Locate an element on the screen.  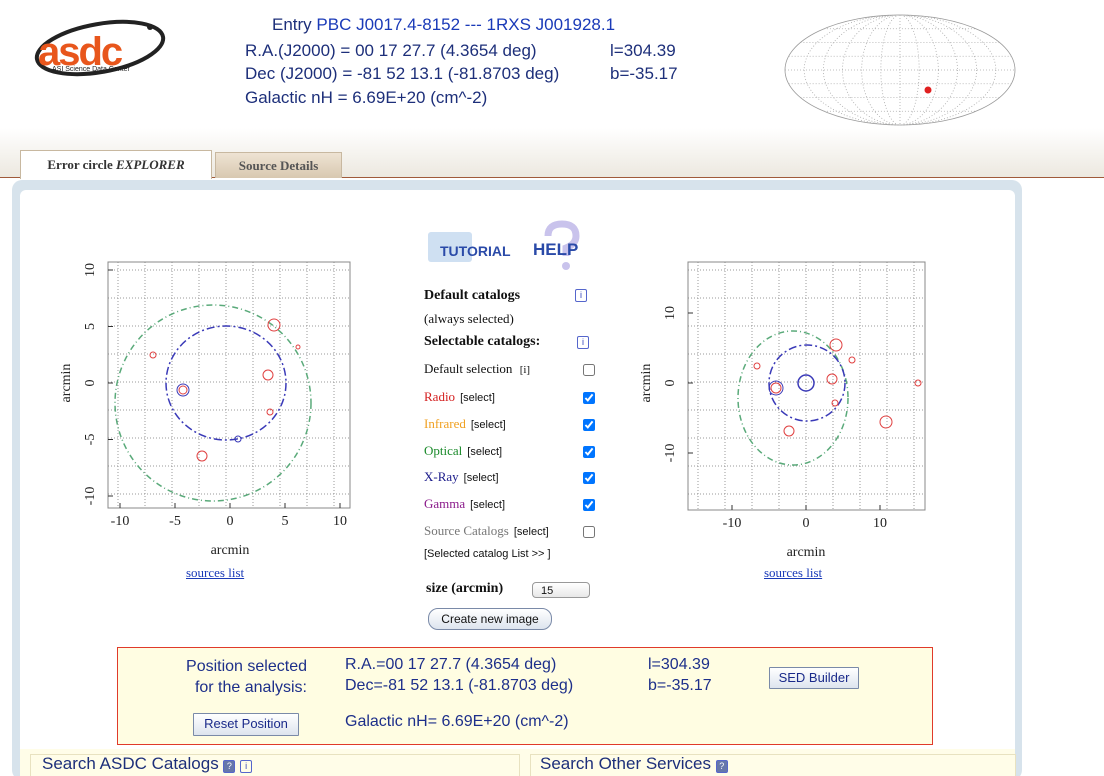
selectable-catalogs: Selectable catalogs: is located at coordinates (482, 341).